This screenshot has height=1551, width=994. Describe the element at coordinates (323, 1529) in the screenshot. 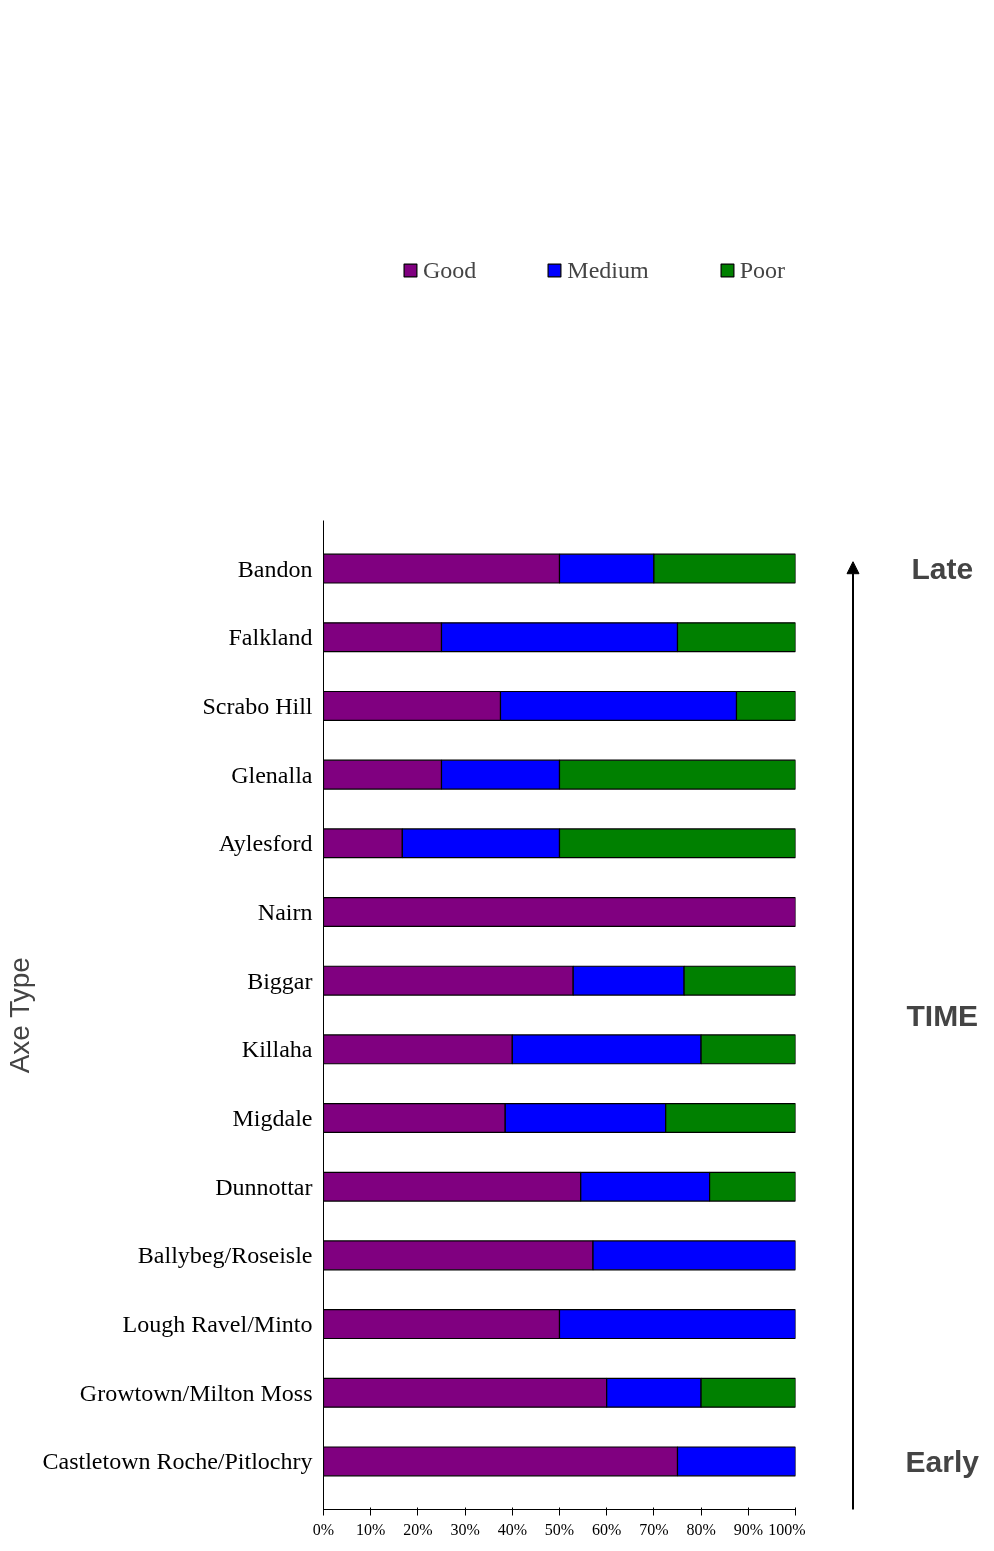

I see `x-tick-label: 0%` at that location.